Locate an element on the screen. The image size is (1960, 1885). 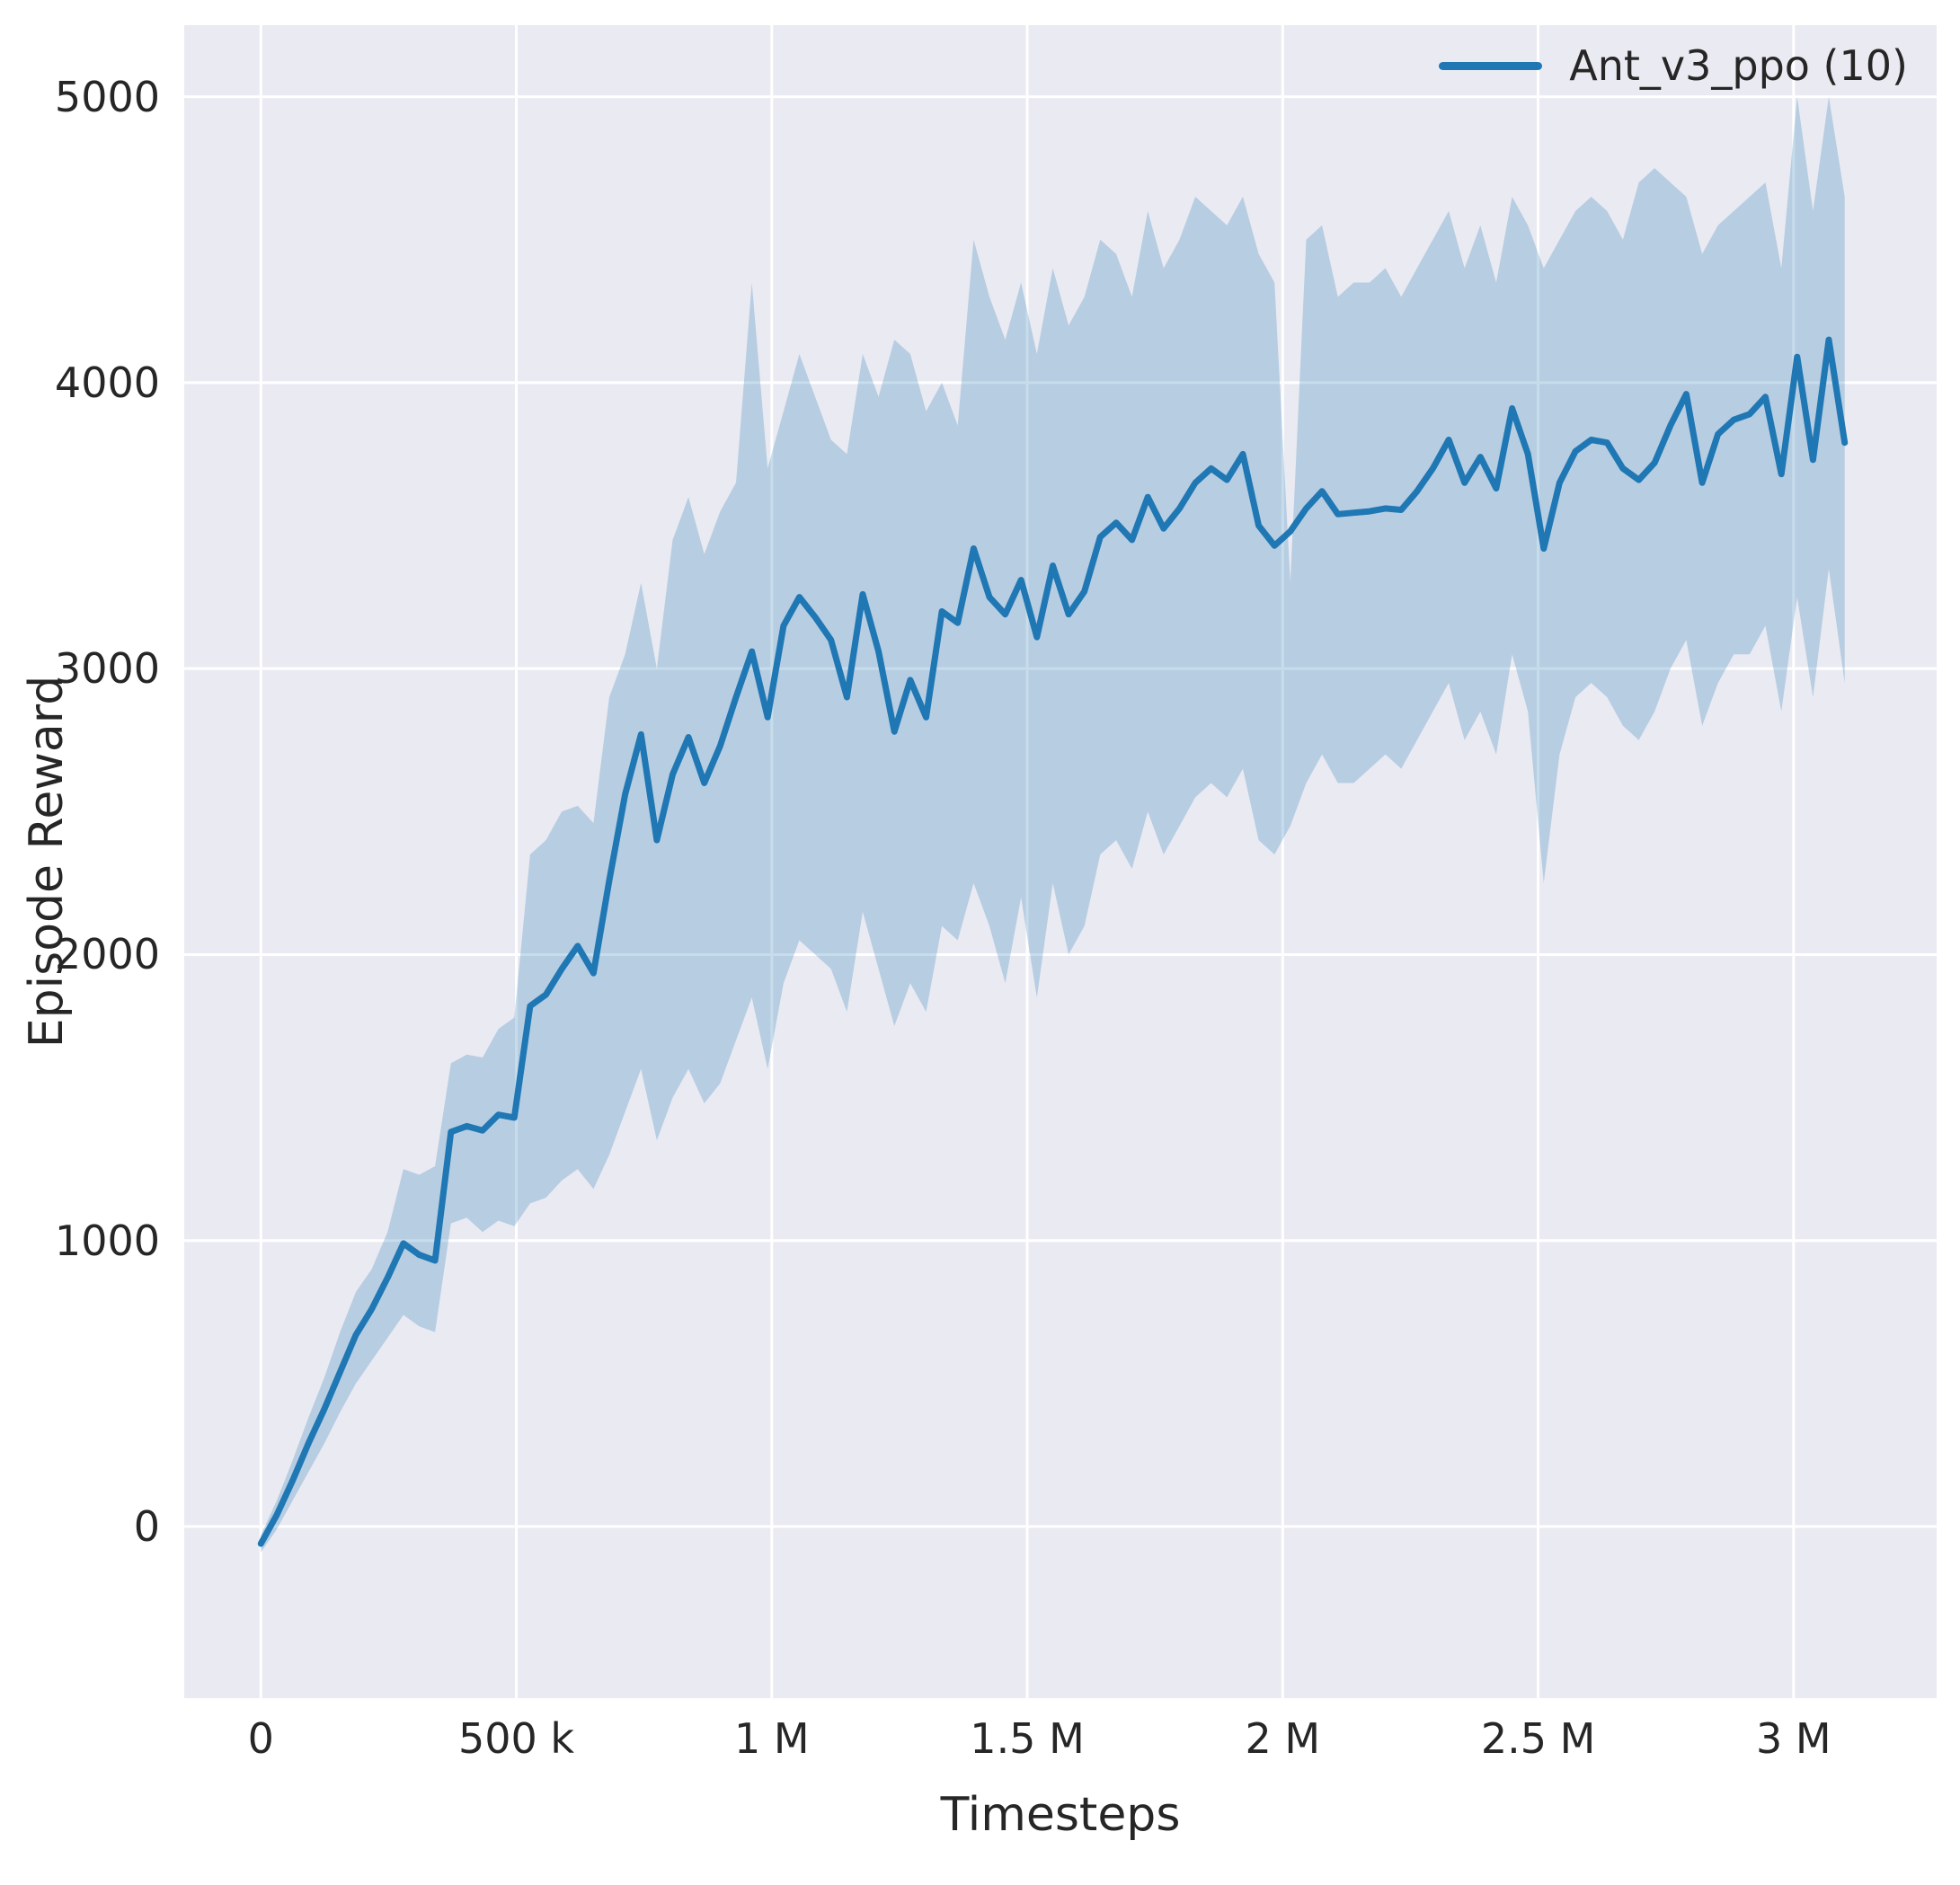
x-tick-label: 500 k is located at coordinates (516, 1738).